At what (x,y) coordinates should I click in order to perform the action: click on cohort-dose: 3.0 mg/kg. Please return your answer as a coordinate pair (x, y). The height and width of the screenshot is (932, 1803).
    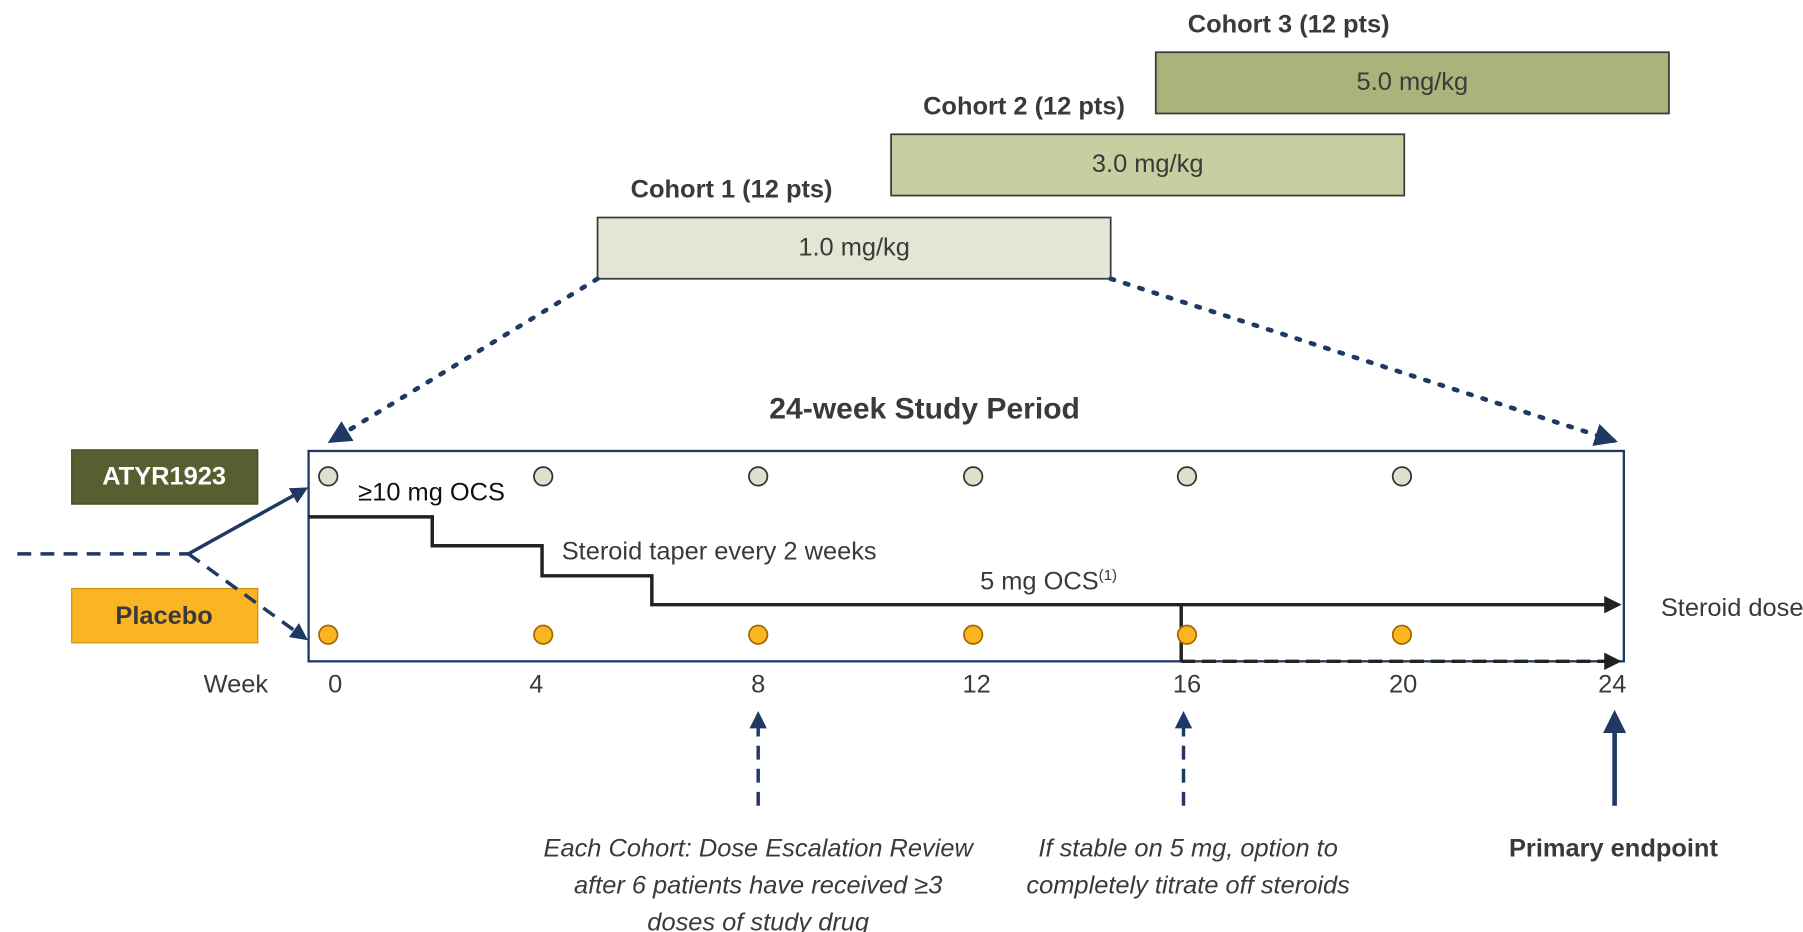
    Looking at the image, I should click on (1148, 164).